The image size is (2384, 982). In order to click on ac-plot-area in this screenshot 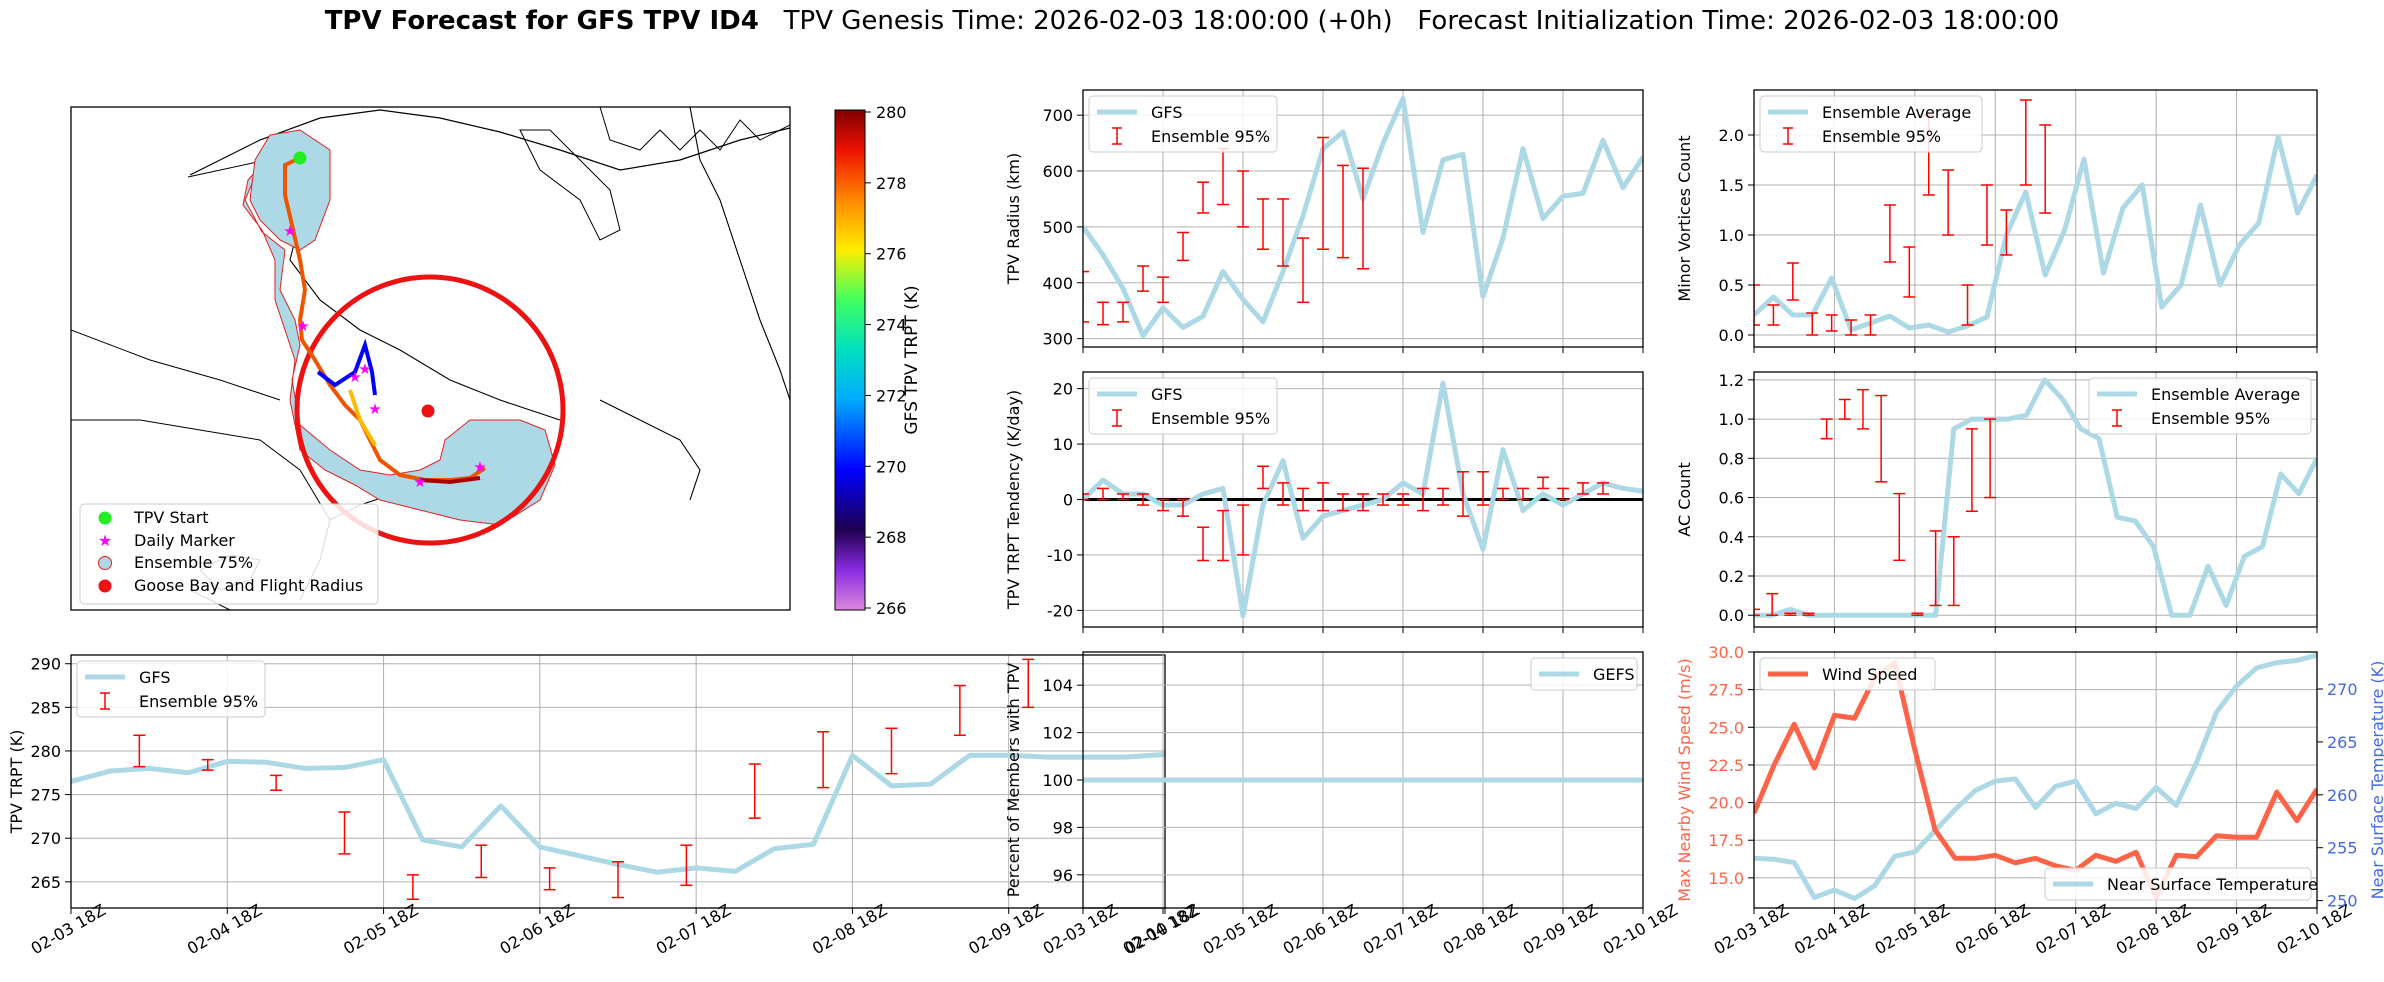, I will do `click(2035, 497)`.